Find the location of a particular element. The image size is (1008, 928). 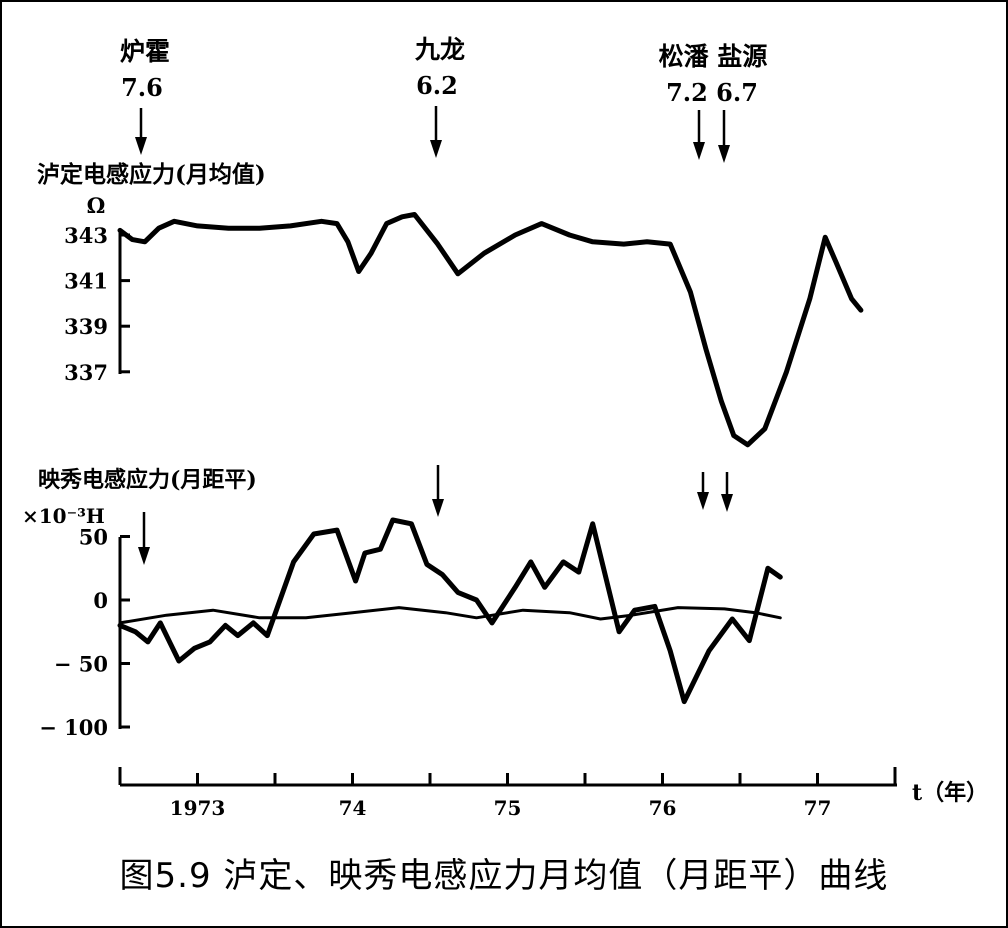

upper-y-tick-label: 343 is located at coordinates (86, 235).